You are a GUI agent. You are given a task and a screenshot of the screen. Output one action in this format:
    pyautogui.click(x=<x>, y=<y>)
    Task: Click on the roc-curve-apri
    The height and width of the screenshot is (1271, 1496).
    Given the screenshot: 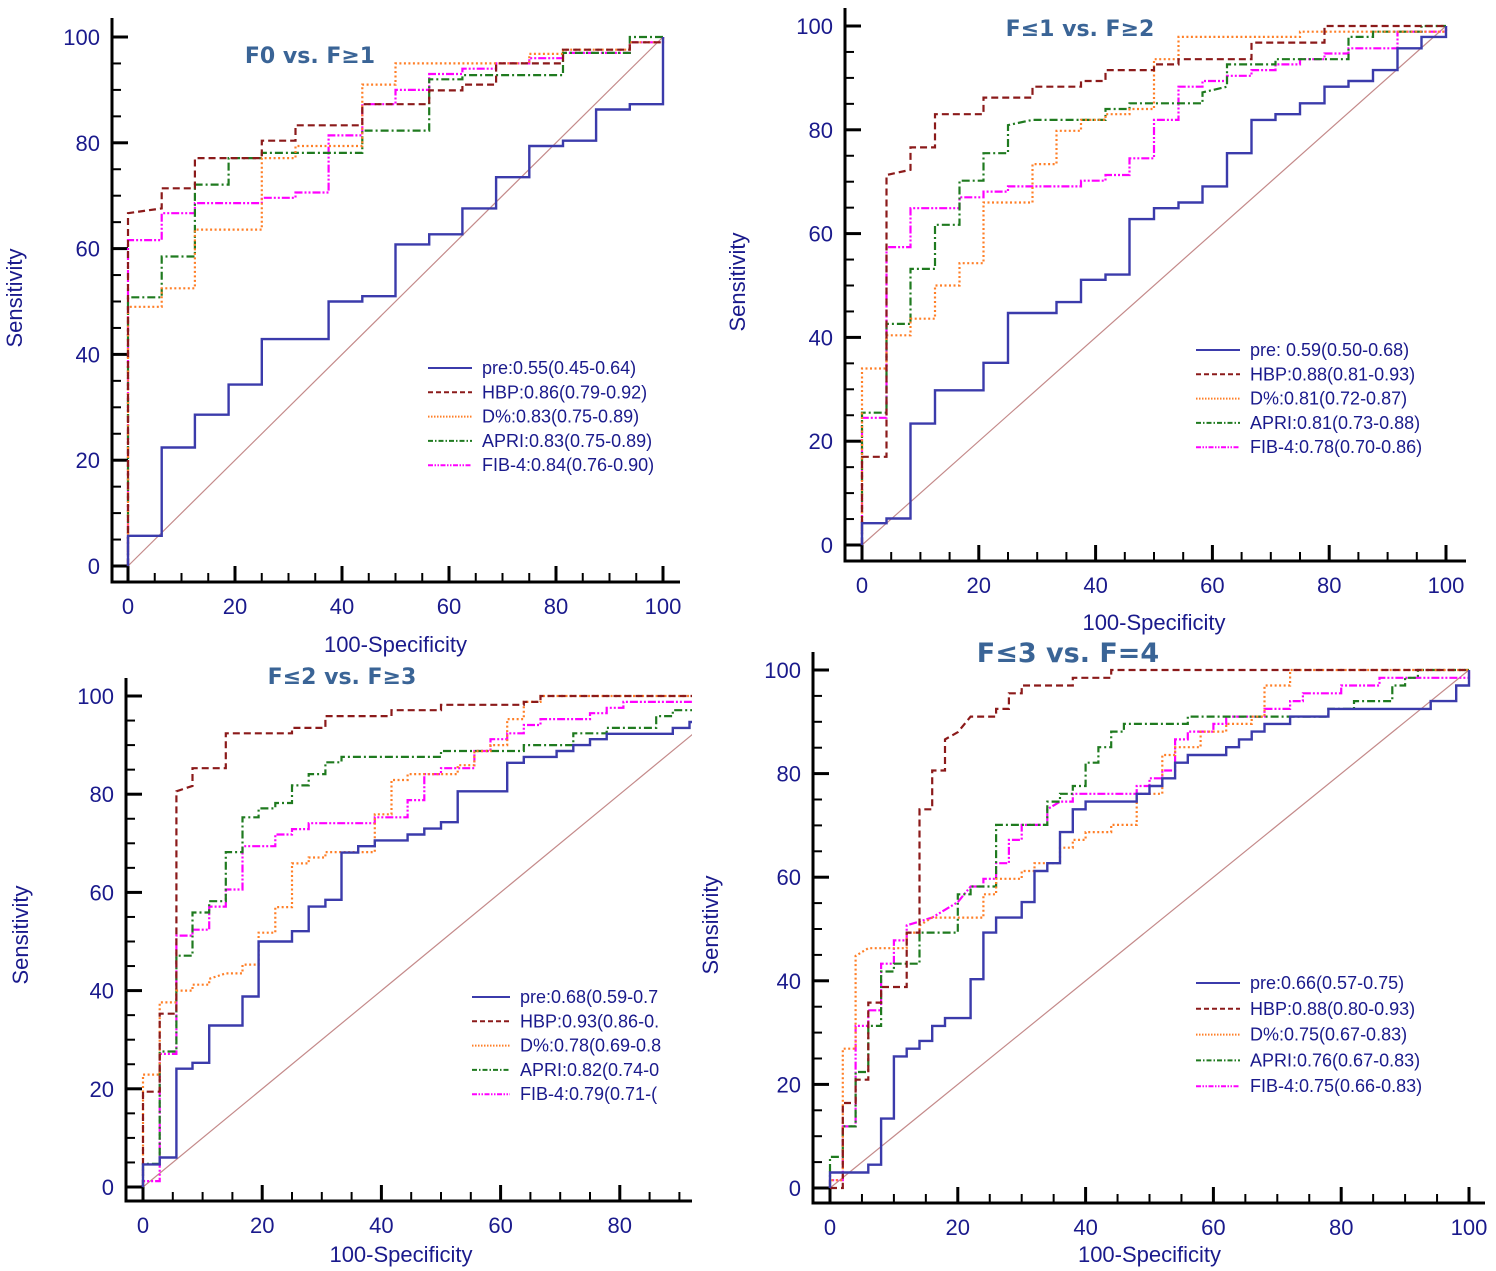 What is the action you would take?
    pyautogui.click(x=416, y=948)
    